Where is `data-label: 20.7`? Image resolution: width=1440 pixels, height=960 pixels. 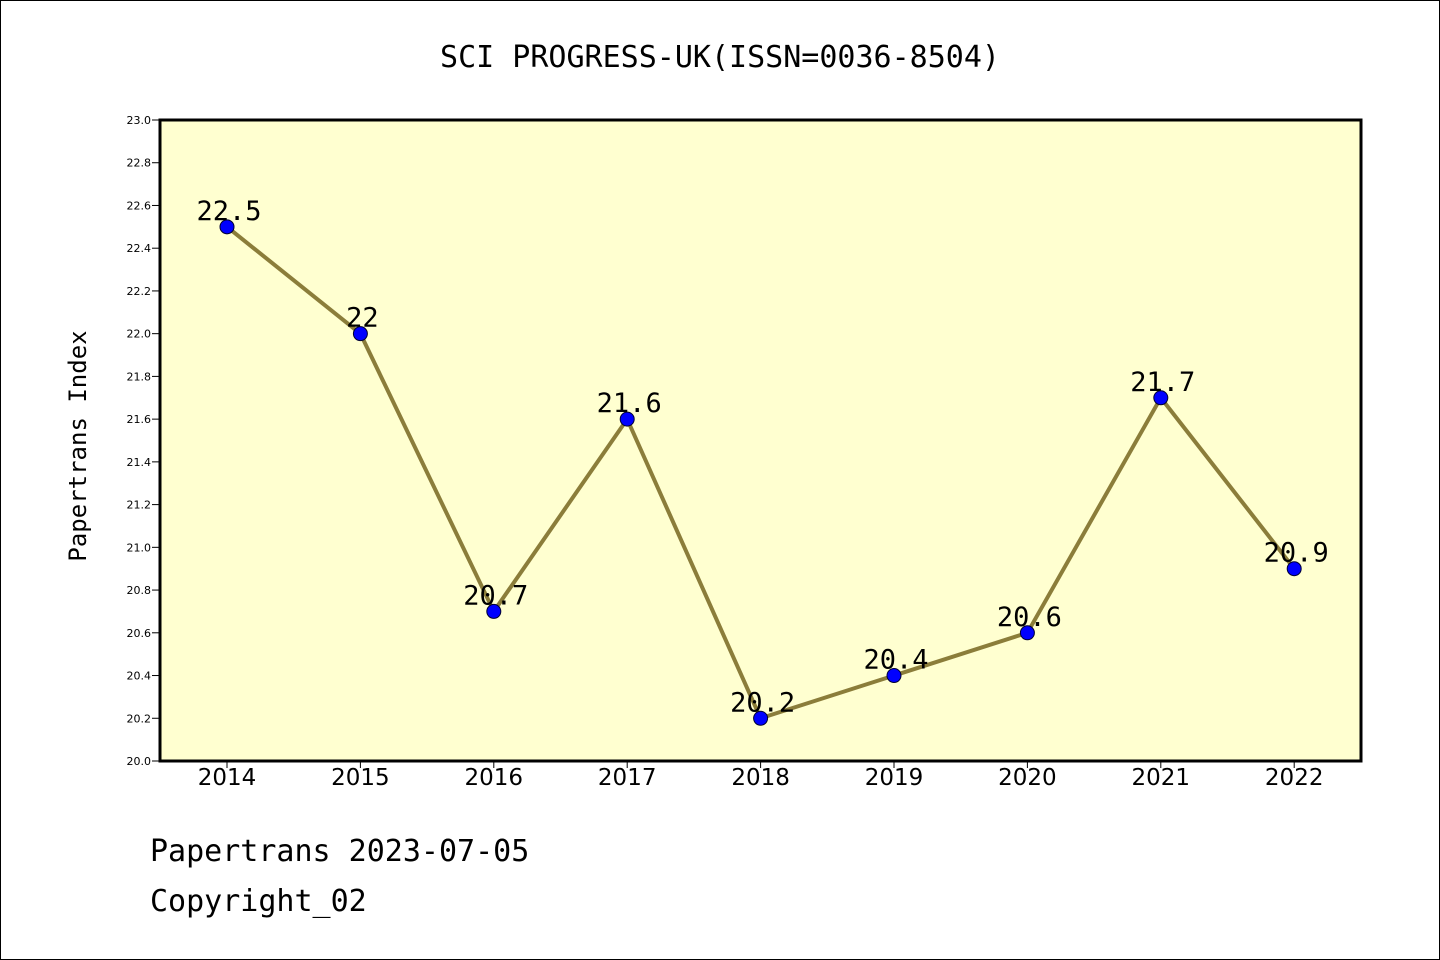 data-label: 20.7 is located at coordinates (495, 595).